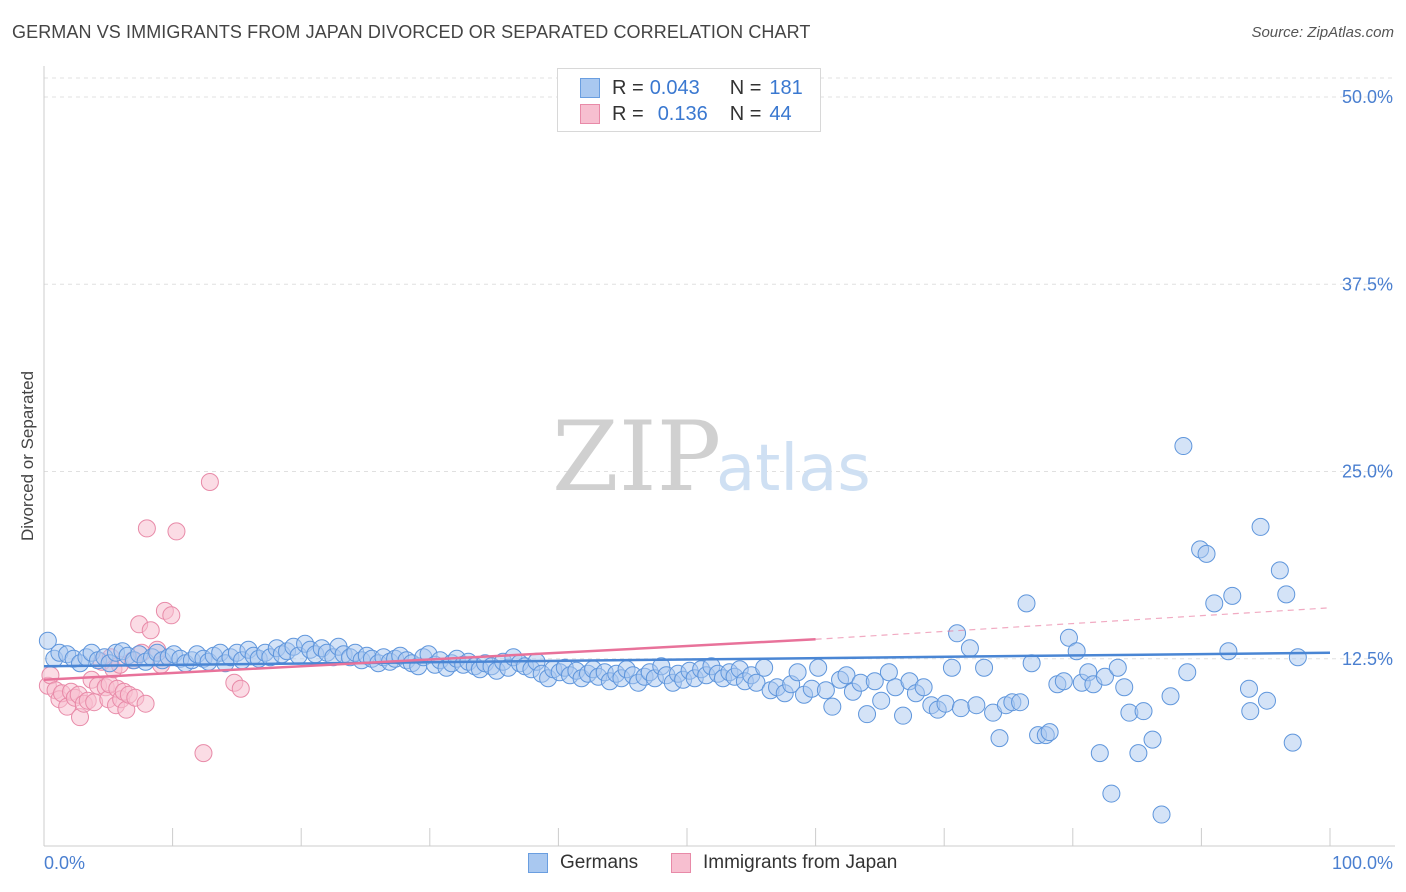 The width and height of the screenshot is (1406, 892). I want to click on source-label: Source: ZipAtlas.com, so click(1322, 32).